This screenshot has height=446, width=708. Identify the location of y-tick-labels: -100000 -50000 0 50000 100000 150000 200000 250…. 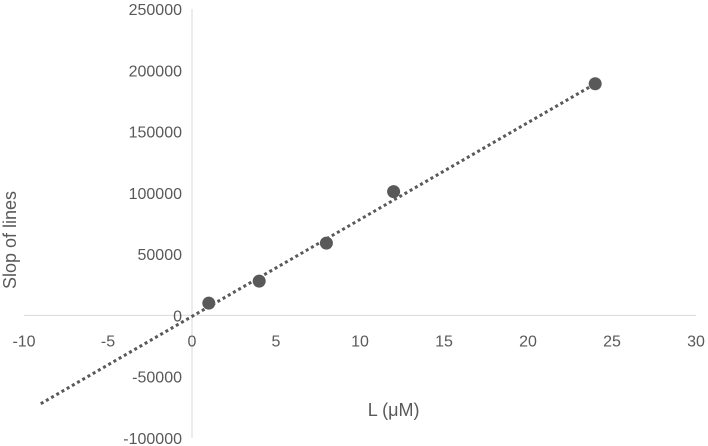
(152, 224).